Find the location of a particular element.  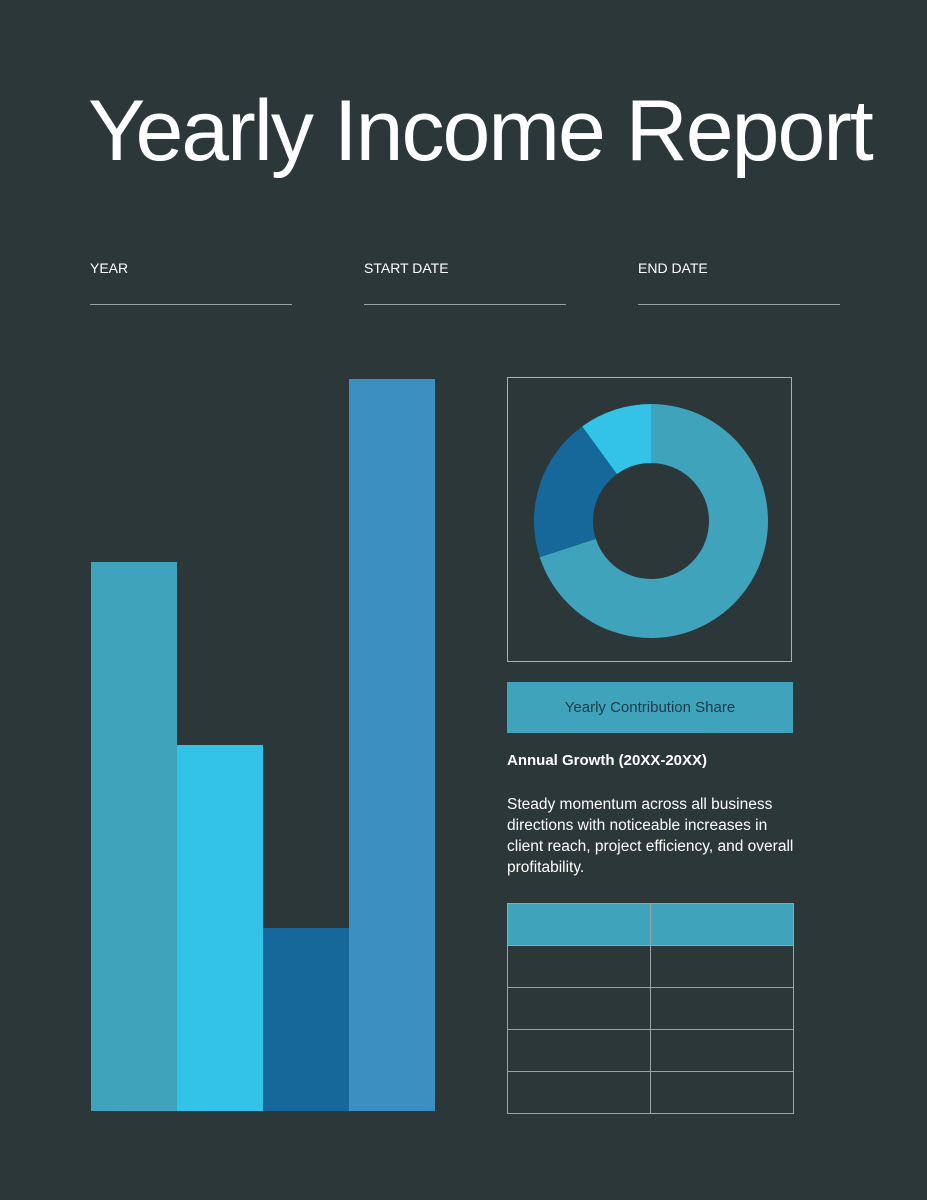

page-title: Yearly Income Report is located at coordinates (481, 131).